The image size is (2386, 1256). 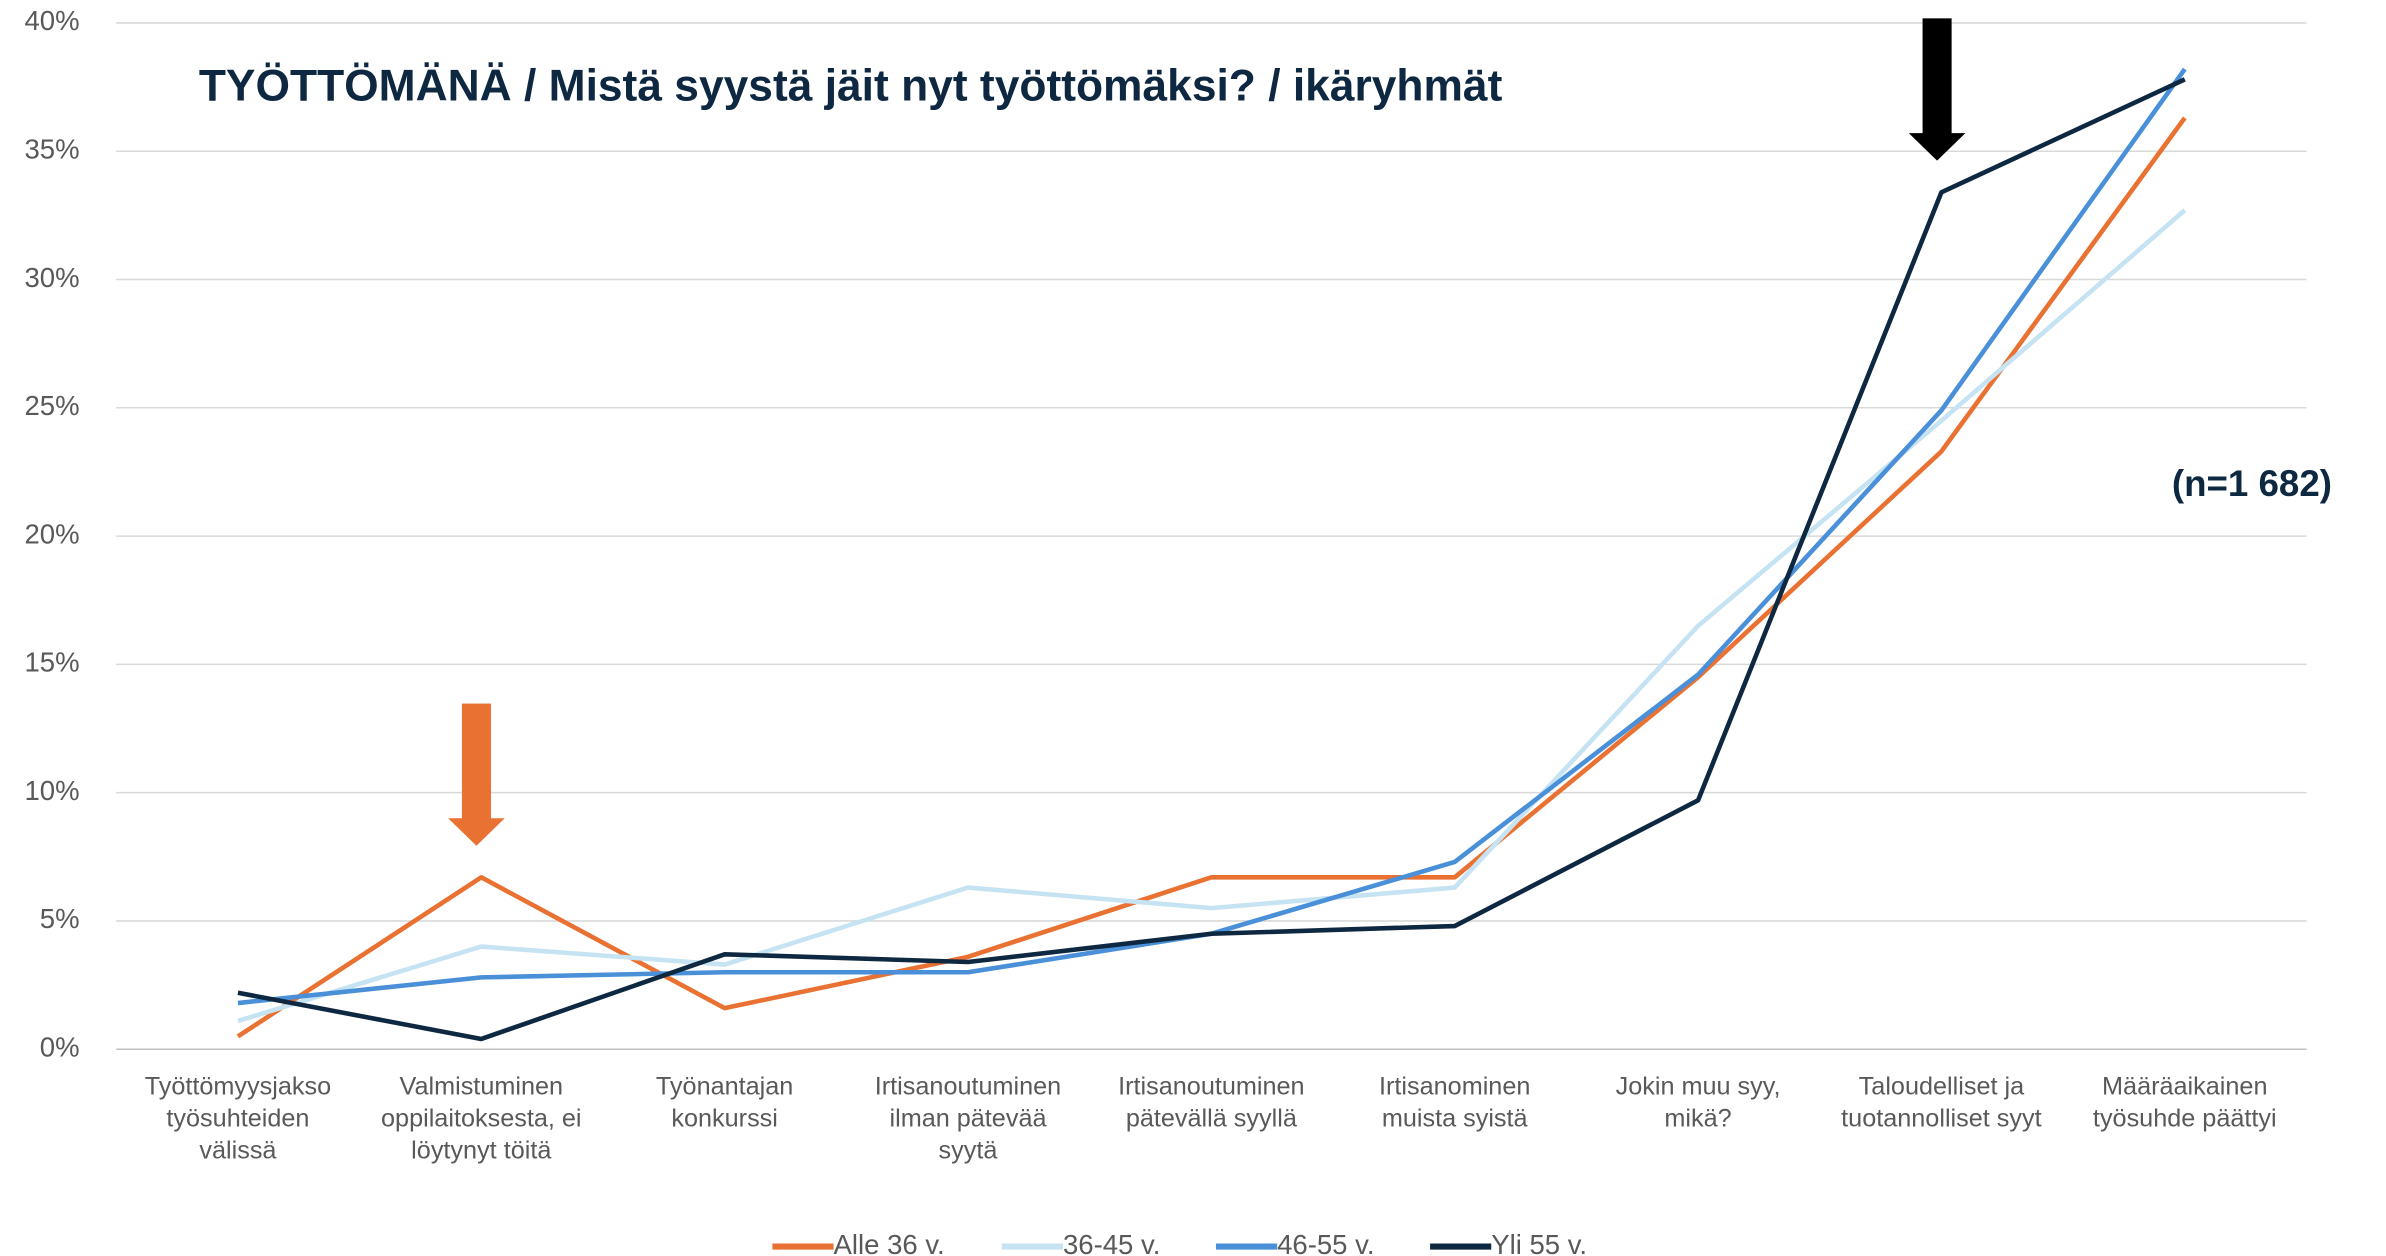 I want to click on y-tick-label: 35%, so click(x=51, y=148).